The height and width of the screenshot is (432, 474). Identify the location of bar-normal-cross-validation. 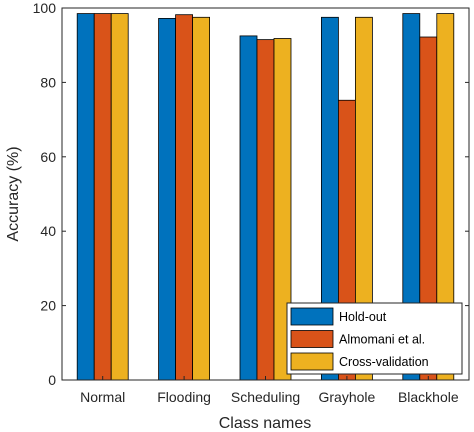
(119, 197).